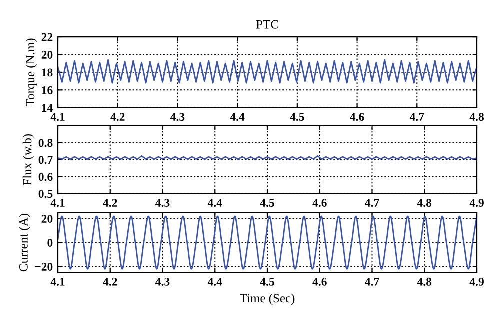  What do you see at coordinates (45, 194) in the screenshot?
I see `y-tick-label: 0.5` at bounding box center [45, 194].